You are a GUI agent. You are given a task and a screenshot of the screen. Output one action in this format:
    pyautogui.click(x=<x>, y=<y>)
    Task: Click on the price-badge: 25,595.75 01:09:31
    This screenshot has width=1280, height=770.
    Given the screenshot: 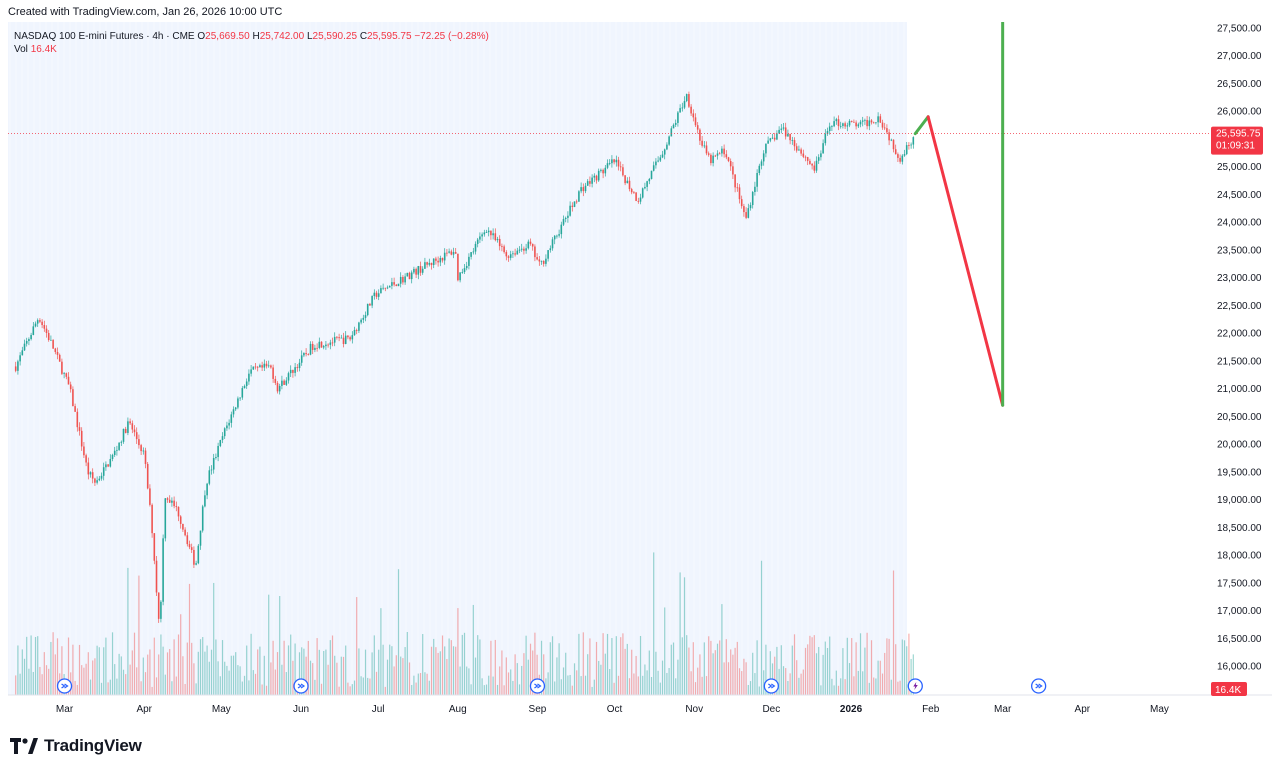 What is the action you would take?
    pyautogui.click(x=1237, y=140)
    